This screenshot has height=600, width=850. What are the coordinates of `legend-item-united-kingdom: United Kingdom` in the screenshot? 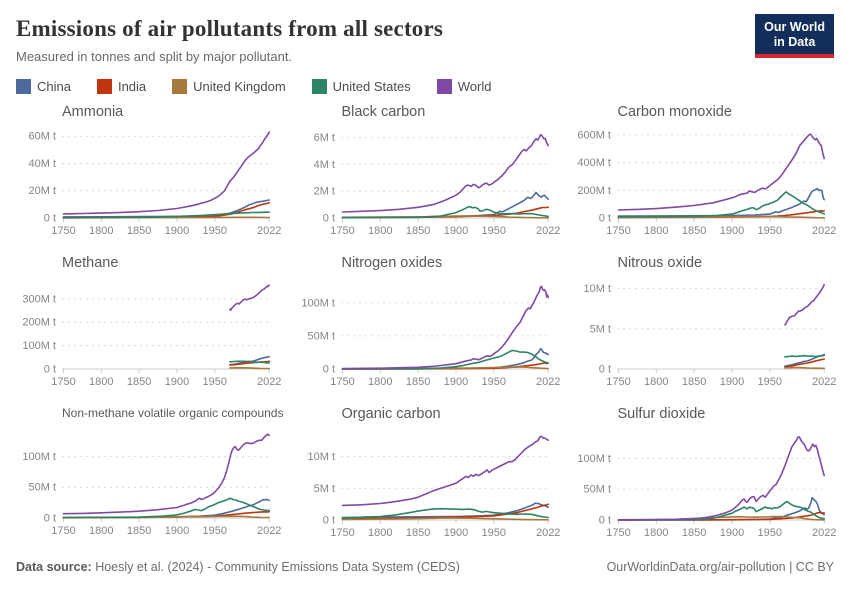 It's located at (229, 86).